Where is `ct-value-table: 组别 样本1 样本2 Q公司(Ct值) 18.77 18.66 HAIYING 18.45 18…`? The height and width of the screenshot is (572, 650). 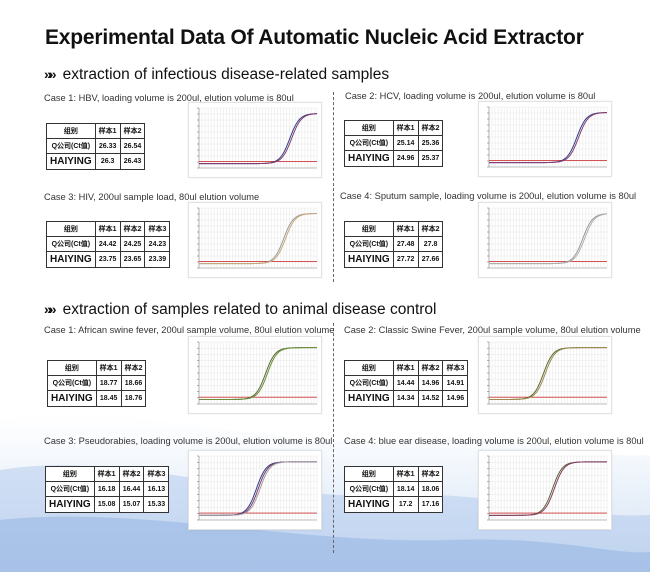 ct-value-table: 组别 样本1 样本2 Q公司(Ct值) 18.77 18.66 HAIYING 18.45 18… is located at coordinates (97, 383).